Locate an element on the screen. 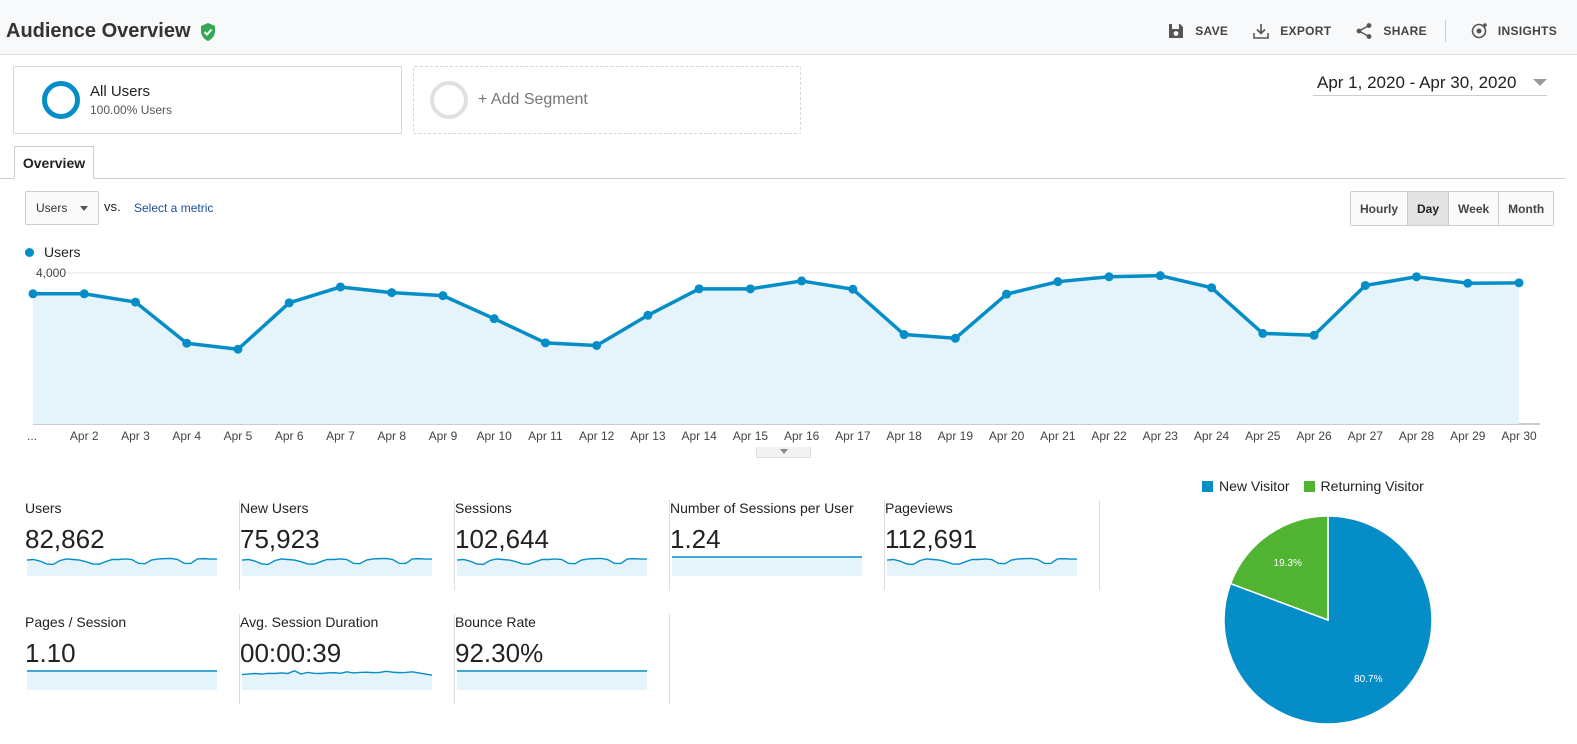  legend-new-visitor: New Visitor is located at coordinates (1246, 486).